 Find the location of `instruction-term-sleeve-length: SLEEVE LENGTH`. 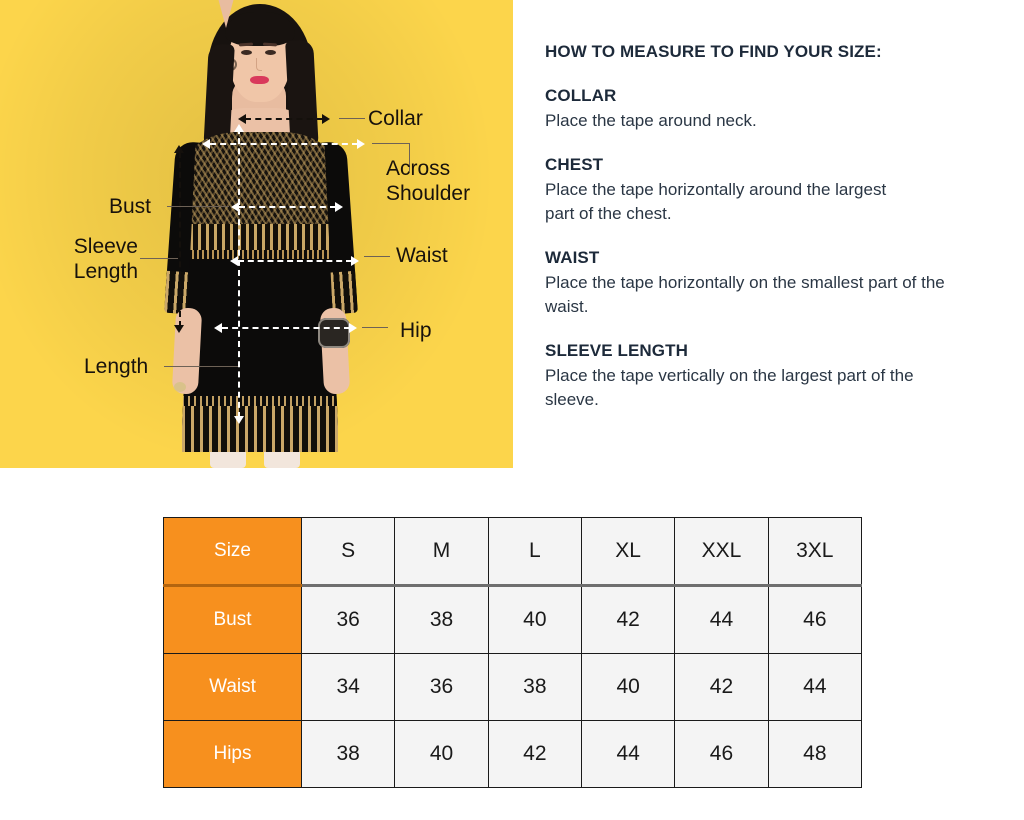

instruction-term-sleeve-length: SLEEVE LENGTH is located at coordinates (616, 350).